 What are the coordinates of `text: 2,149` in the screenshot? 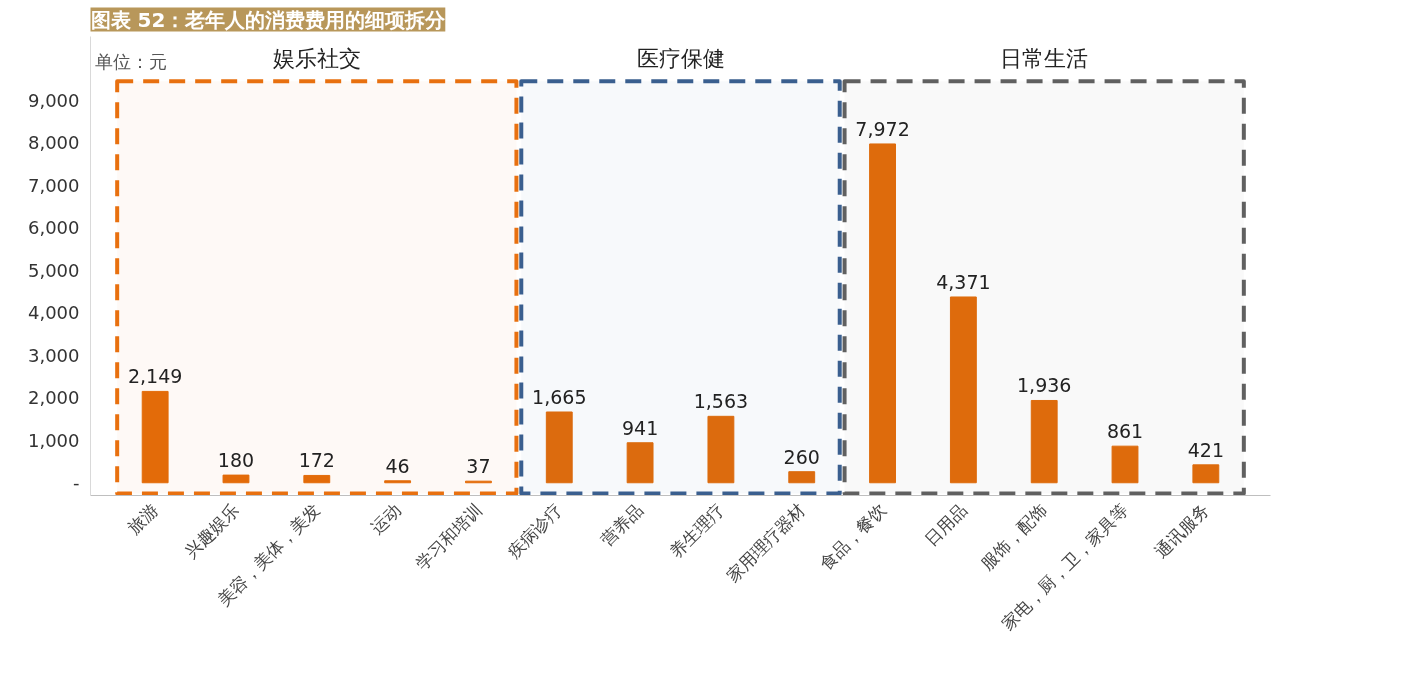 It's located at (155, 376).